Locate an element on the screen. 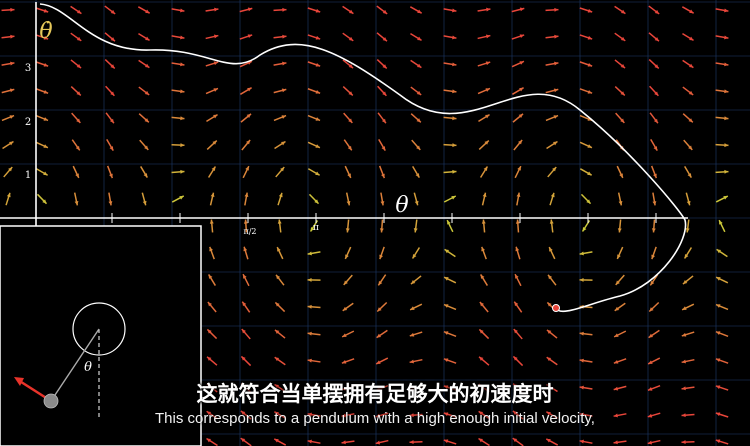 This screenshot has width=750, height=446. inset-angle-label: θ is located at coordinates (88, 367).